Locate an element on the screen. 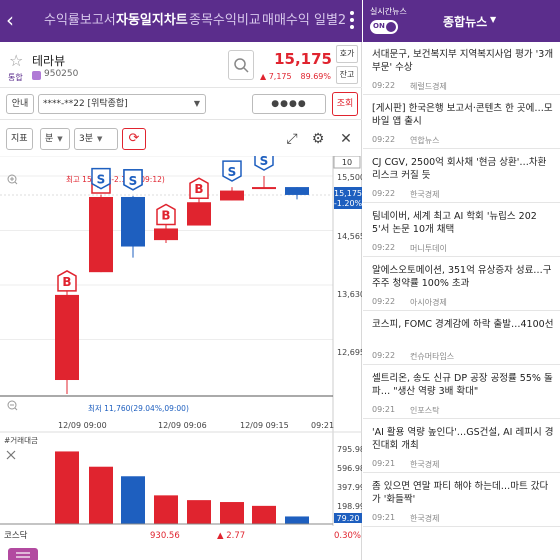 The width and height of the screenshot is (560, 560). interval-select: 3분 ▼ is located at coordinates (96, 139).